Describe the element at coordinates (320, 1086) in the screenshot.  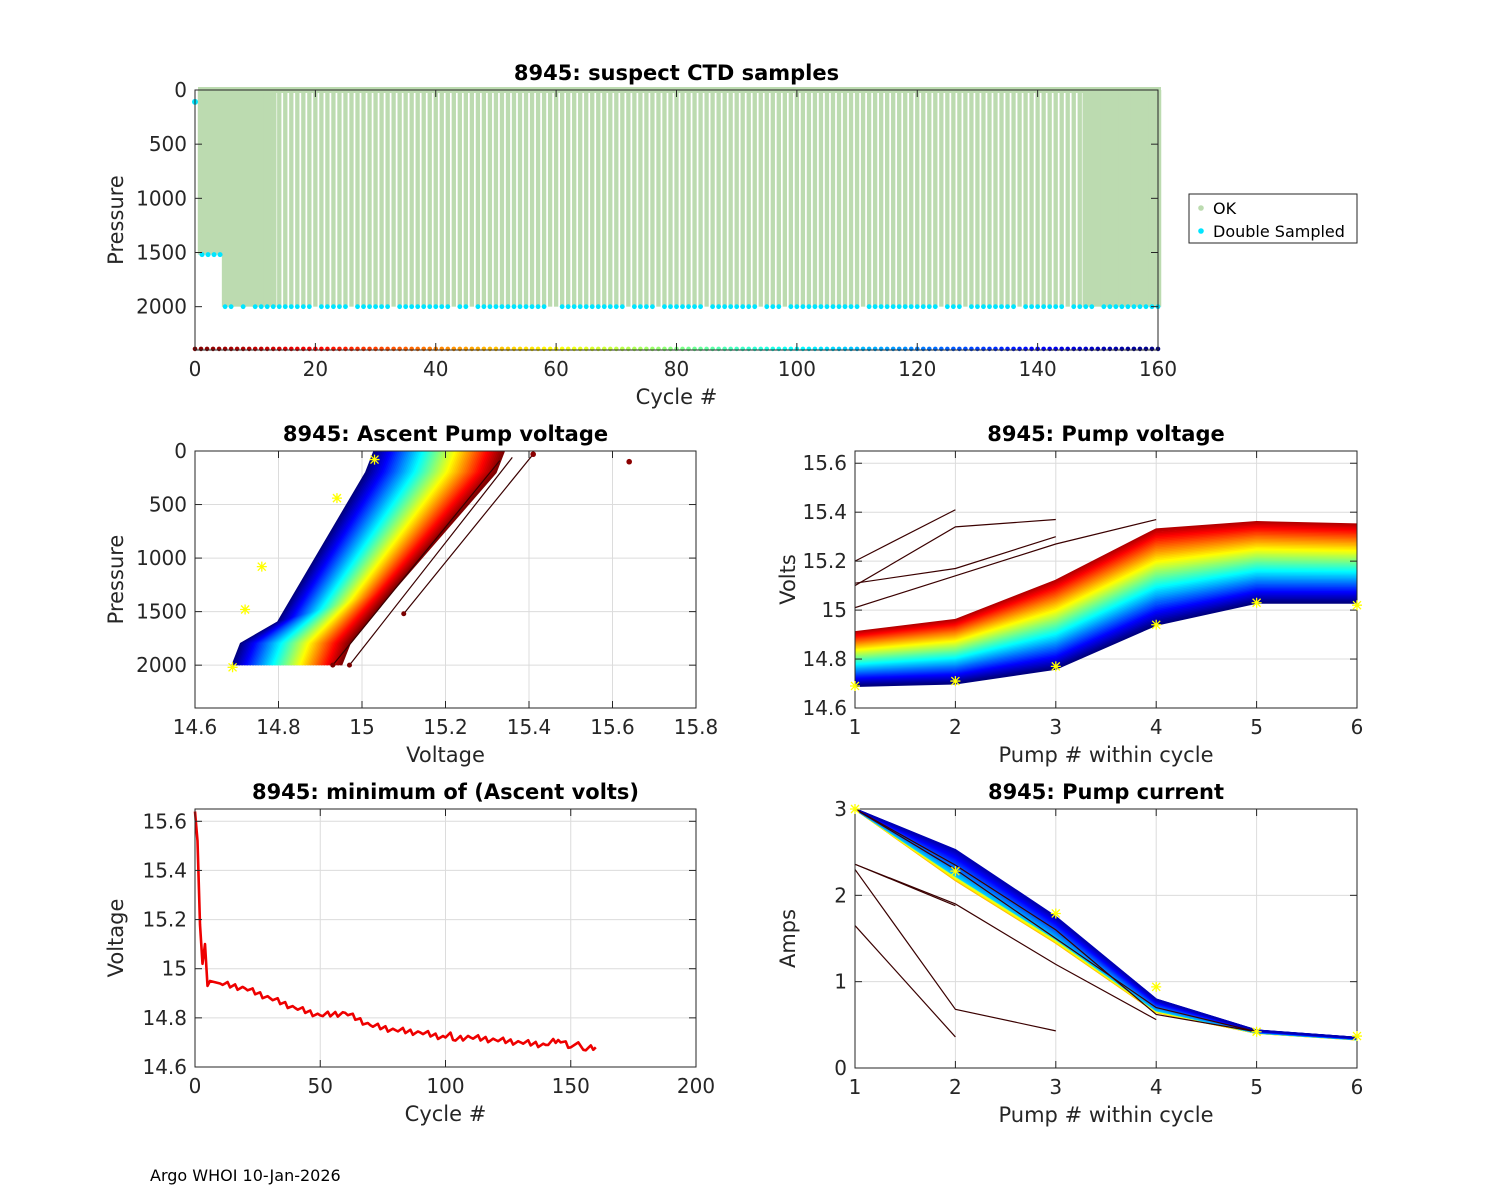
I see `x-tick-label: 50` at that location.